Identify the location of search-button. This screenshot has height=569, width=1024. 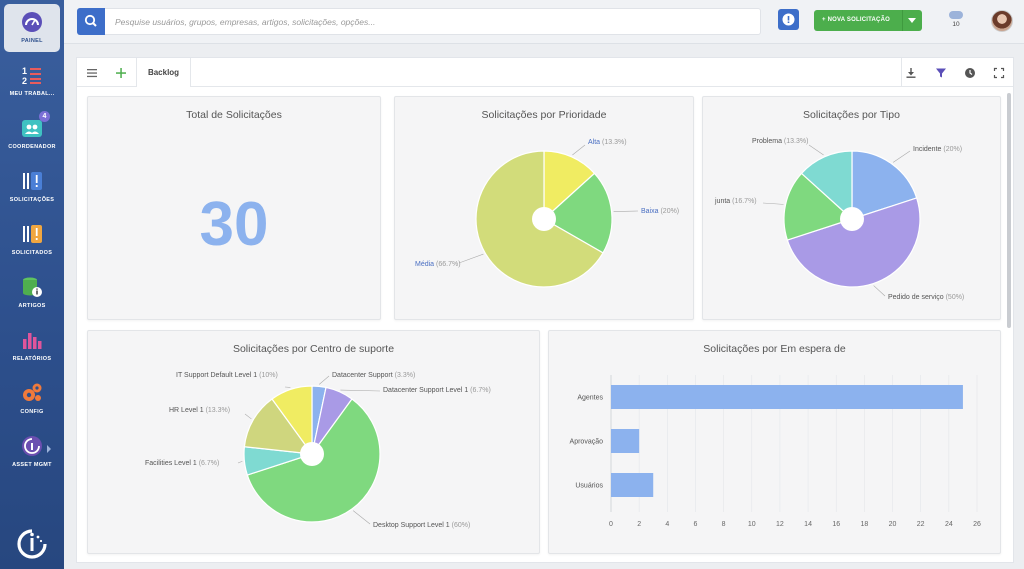
(91, 21).